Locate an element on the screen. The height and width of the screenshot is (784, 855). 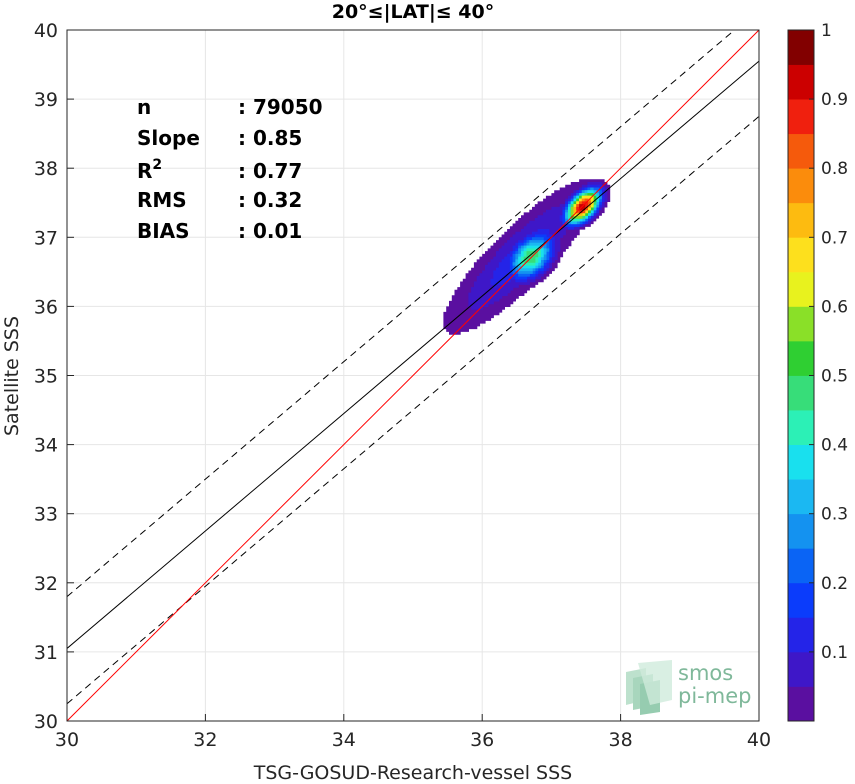
stat-value: : 79050 is located at coordinates (280, 107).